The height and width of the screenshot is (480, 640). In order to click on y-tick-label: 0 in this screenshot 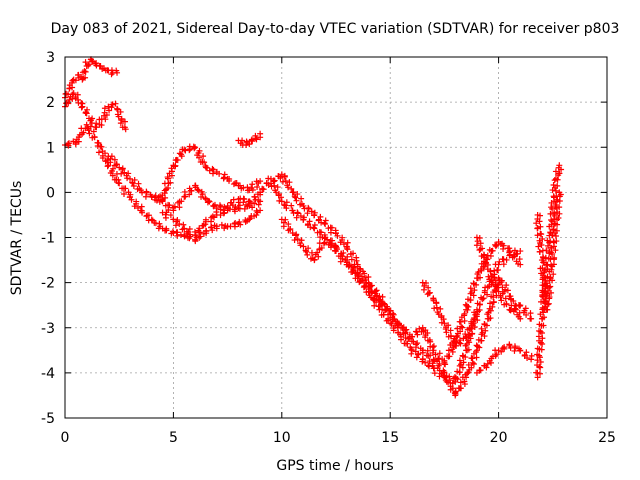, I will do `click(50, 193)`.